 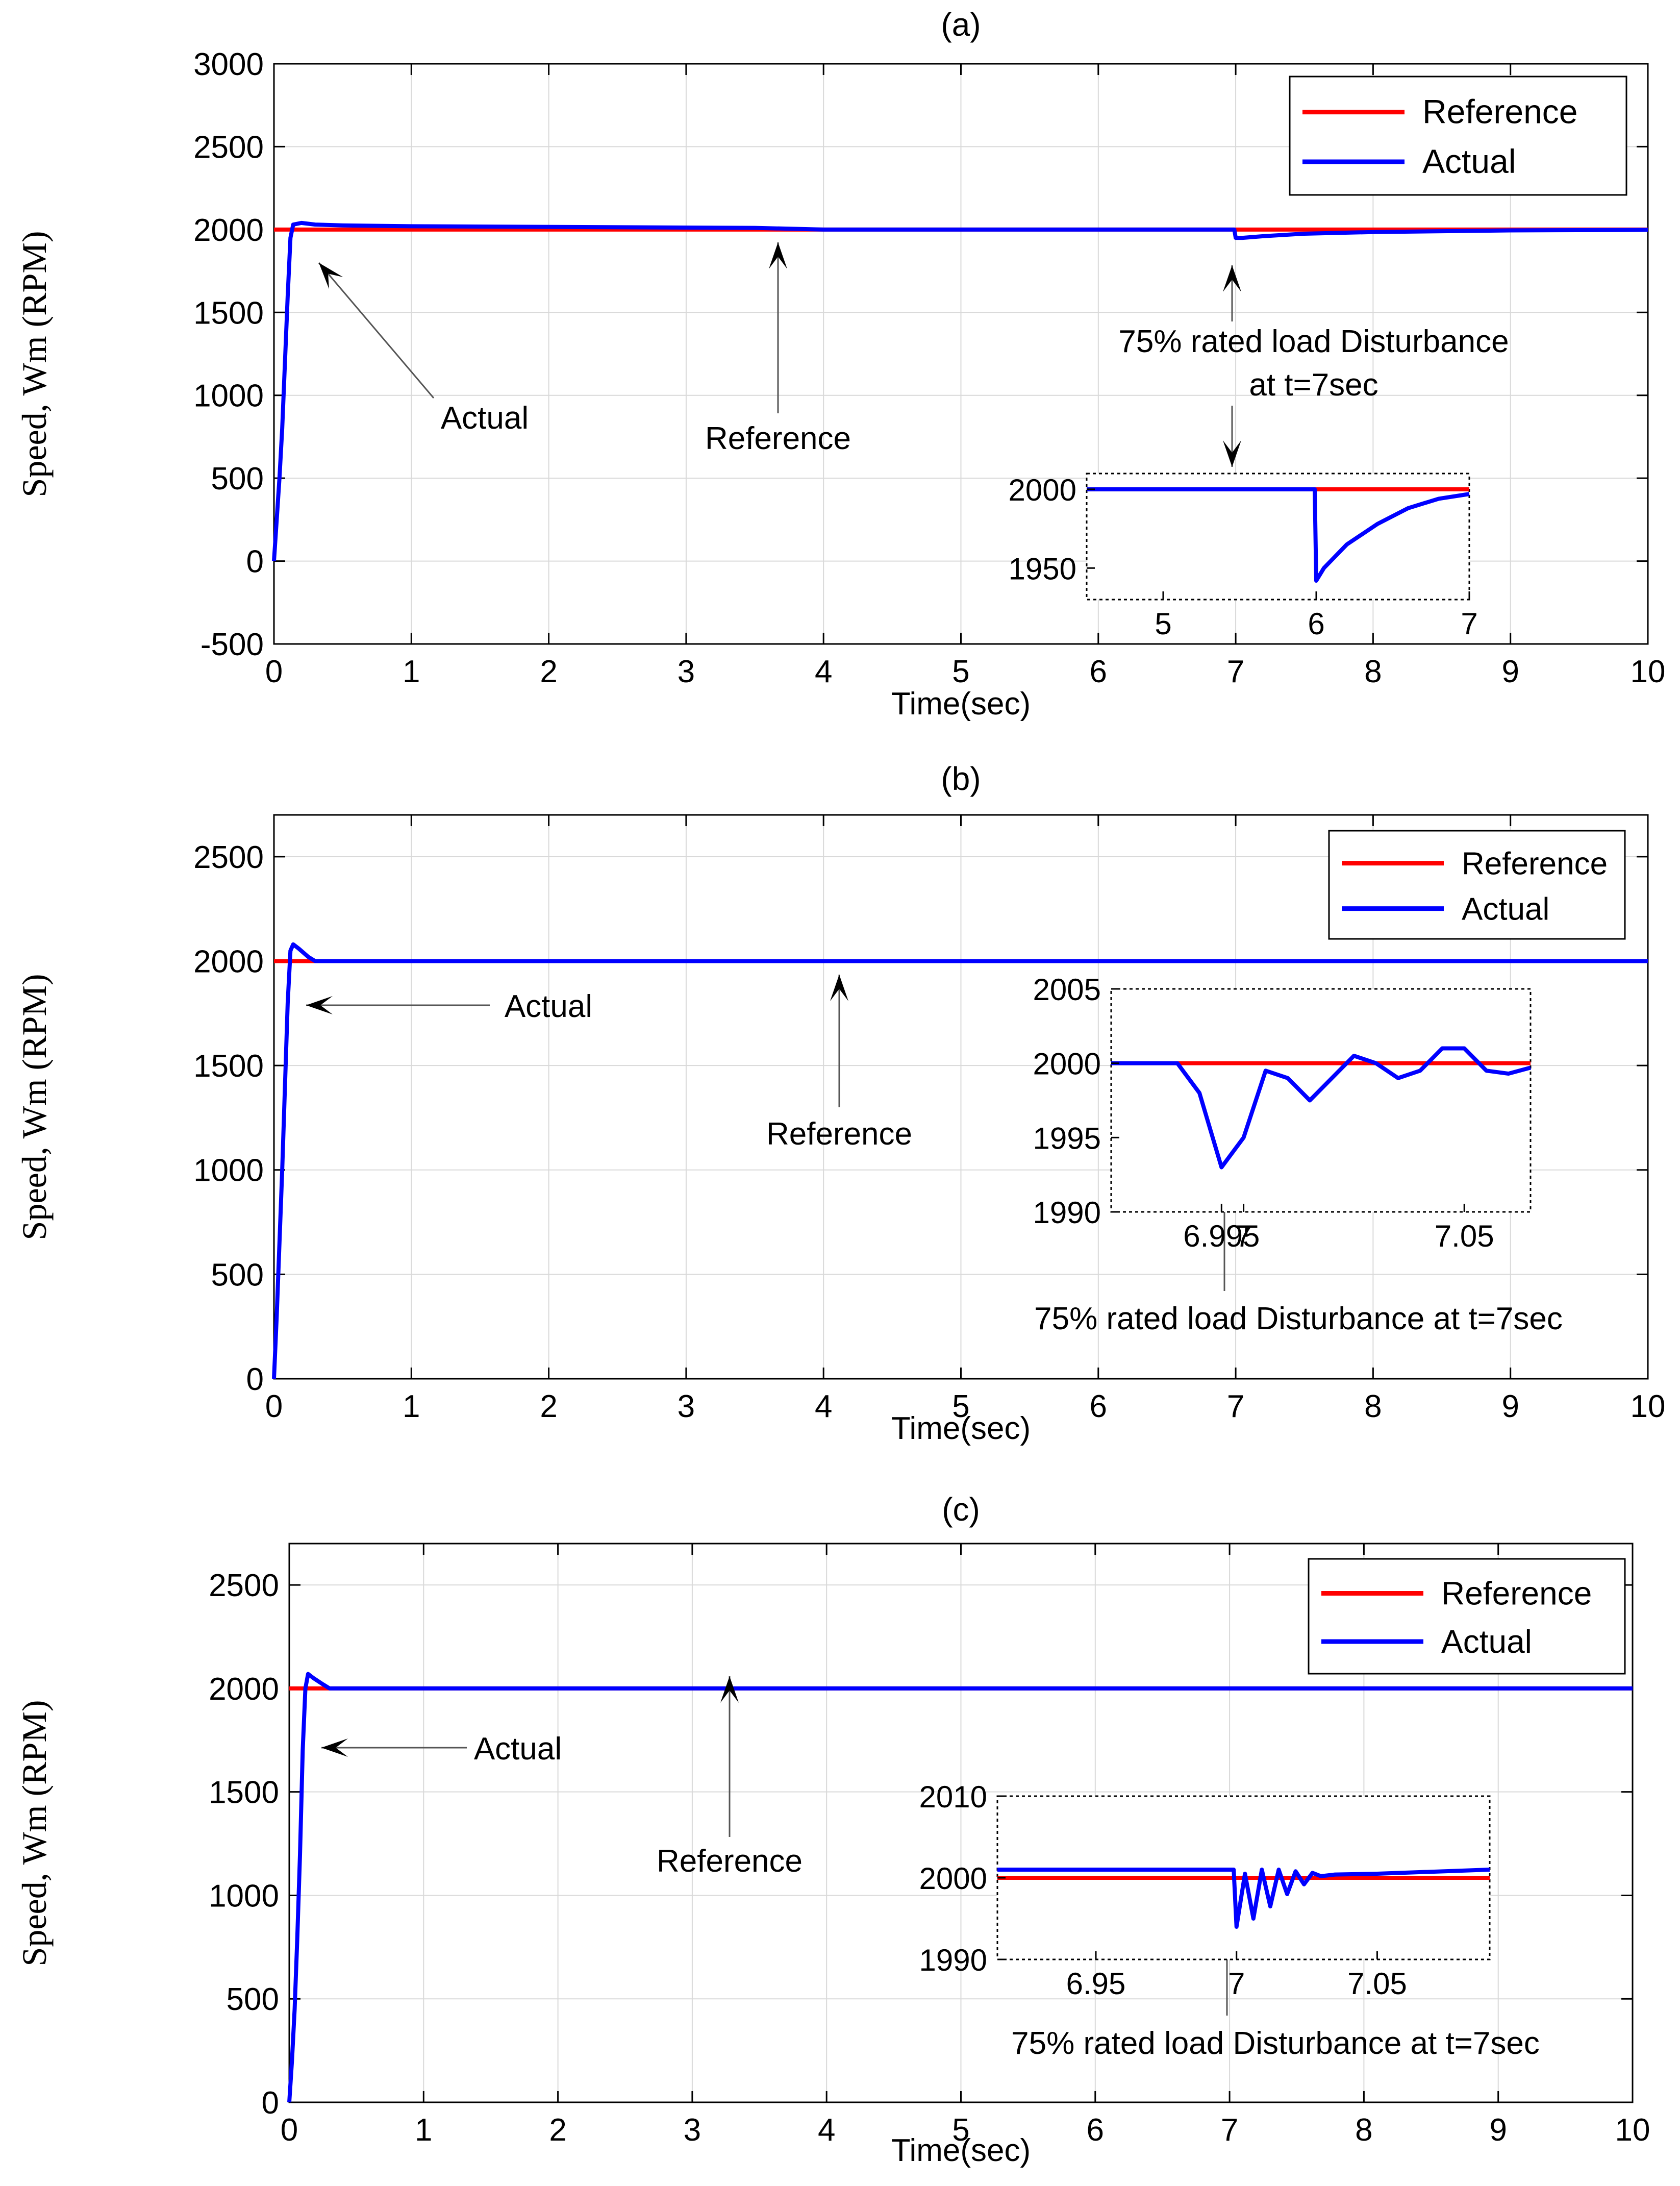 What do you see at coordinates (1467, 1616) in the screenshot?
I see `legend: Reference Actual` at bounding box center [1467, 1616].